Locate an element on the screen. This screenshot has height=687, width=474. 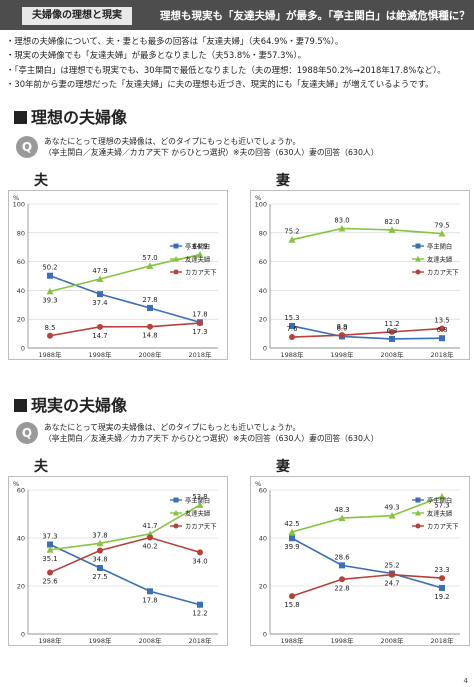
data-label: 6.3 is located at coordinates (392, 331).